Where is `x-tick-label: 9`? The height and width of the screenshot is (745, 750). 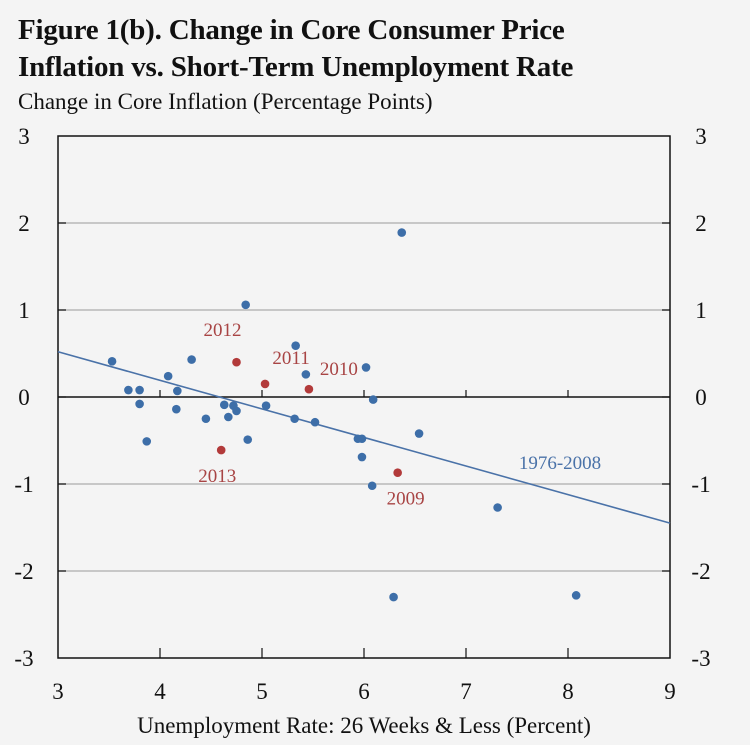
x-tick-label: 9 is located at coordinates (670, 691).